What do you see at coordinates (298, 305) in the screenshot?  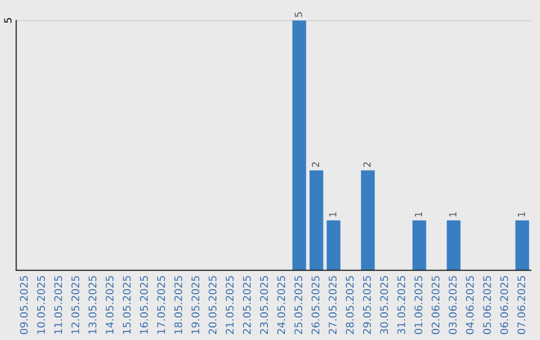 I see `x-tick-label: 25.05.2025` at bounding box center [298, 305].